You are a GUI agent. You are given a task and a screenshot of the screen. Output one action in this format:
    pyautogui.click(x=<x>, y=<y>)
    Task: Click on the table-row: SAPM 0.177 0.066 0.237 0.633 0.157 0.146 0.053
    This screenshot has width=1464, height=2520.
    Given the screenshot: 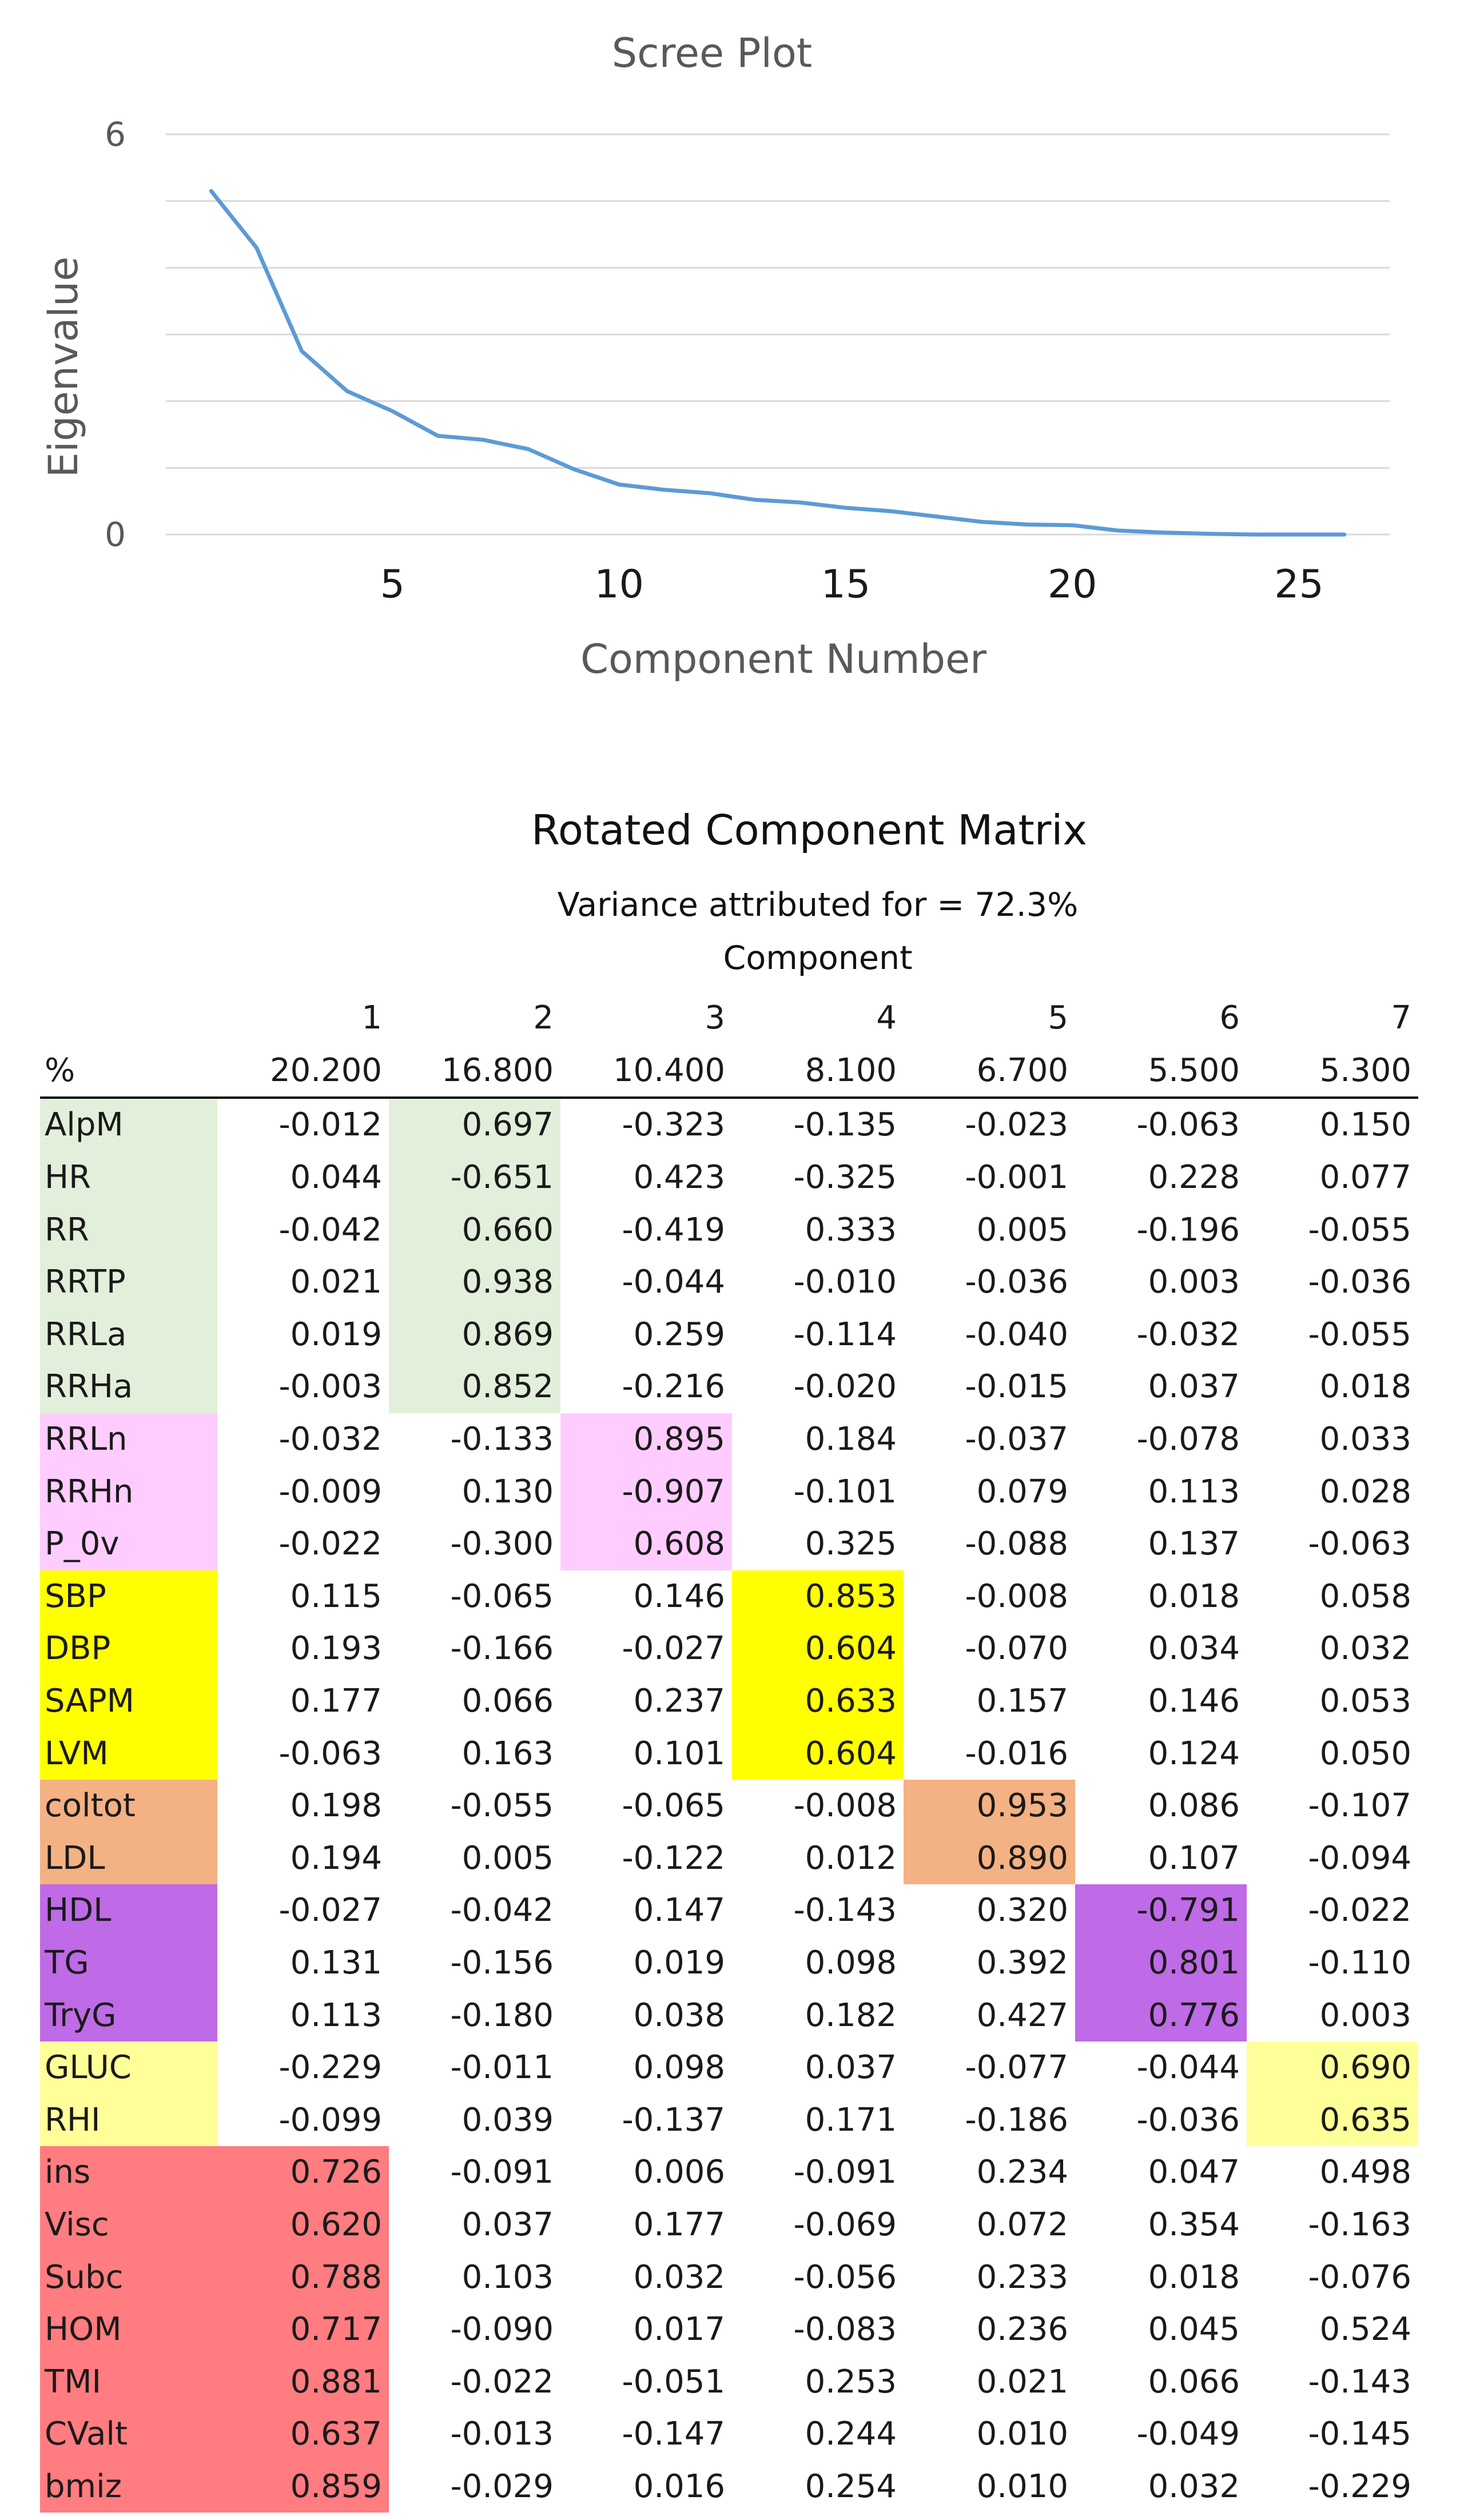 What is the action you would take?
    pyautogui.click(x=729, y=1701)
    